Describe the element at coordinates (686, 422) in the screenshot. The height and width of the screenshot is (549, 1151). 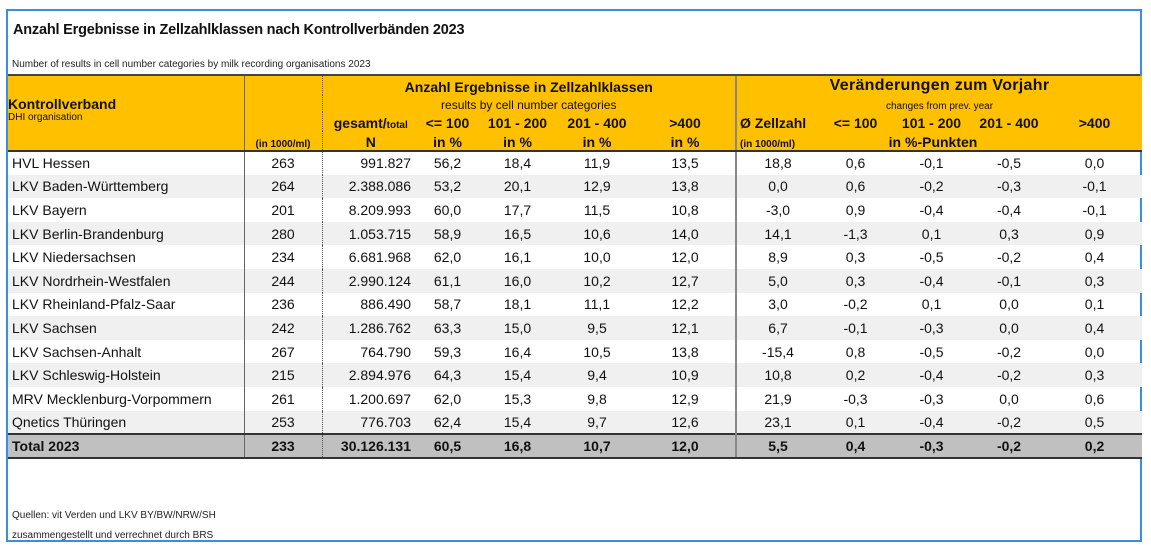
I see `pct-gt400-cell: 12,6` at that location.